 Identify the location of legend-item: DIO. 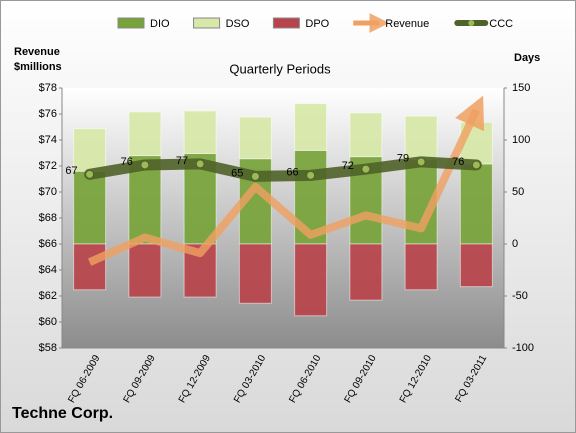
(143, 23).